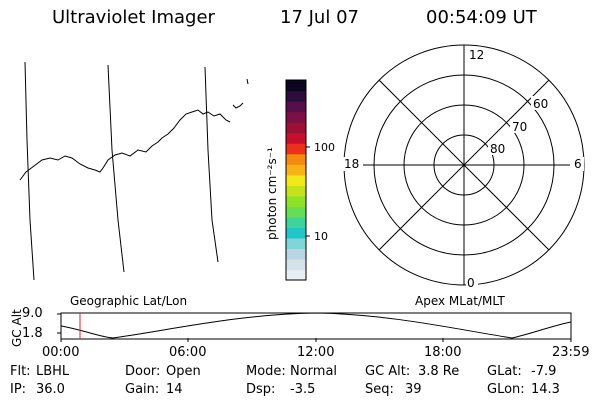 This screenshot has height=400, width=600. Describe the element at coordinates (20, 371) in the screenshot. I see `filter-label: Flt:` at that location.